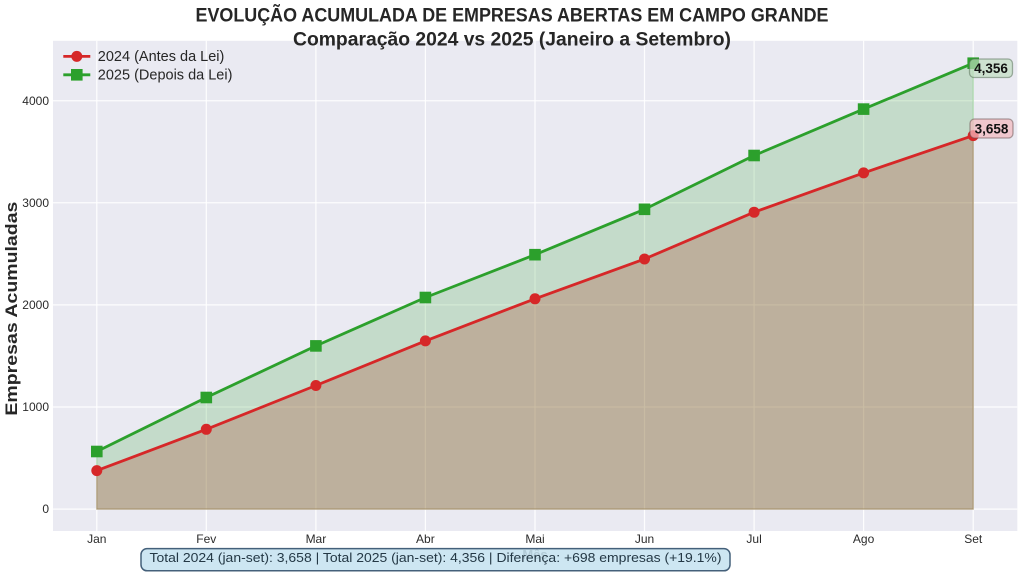  Describe the element at coordinates (45, 509) in the screenshot. I see `svg-text: 0` at that location.